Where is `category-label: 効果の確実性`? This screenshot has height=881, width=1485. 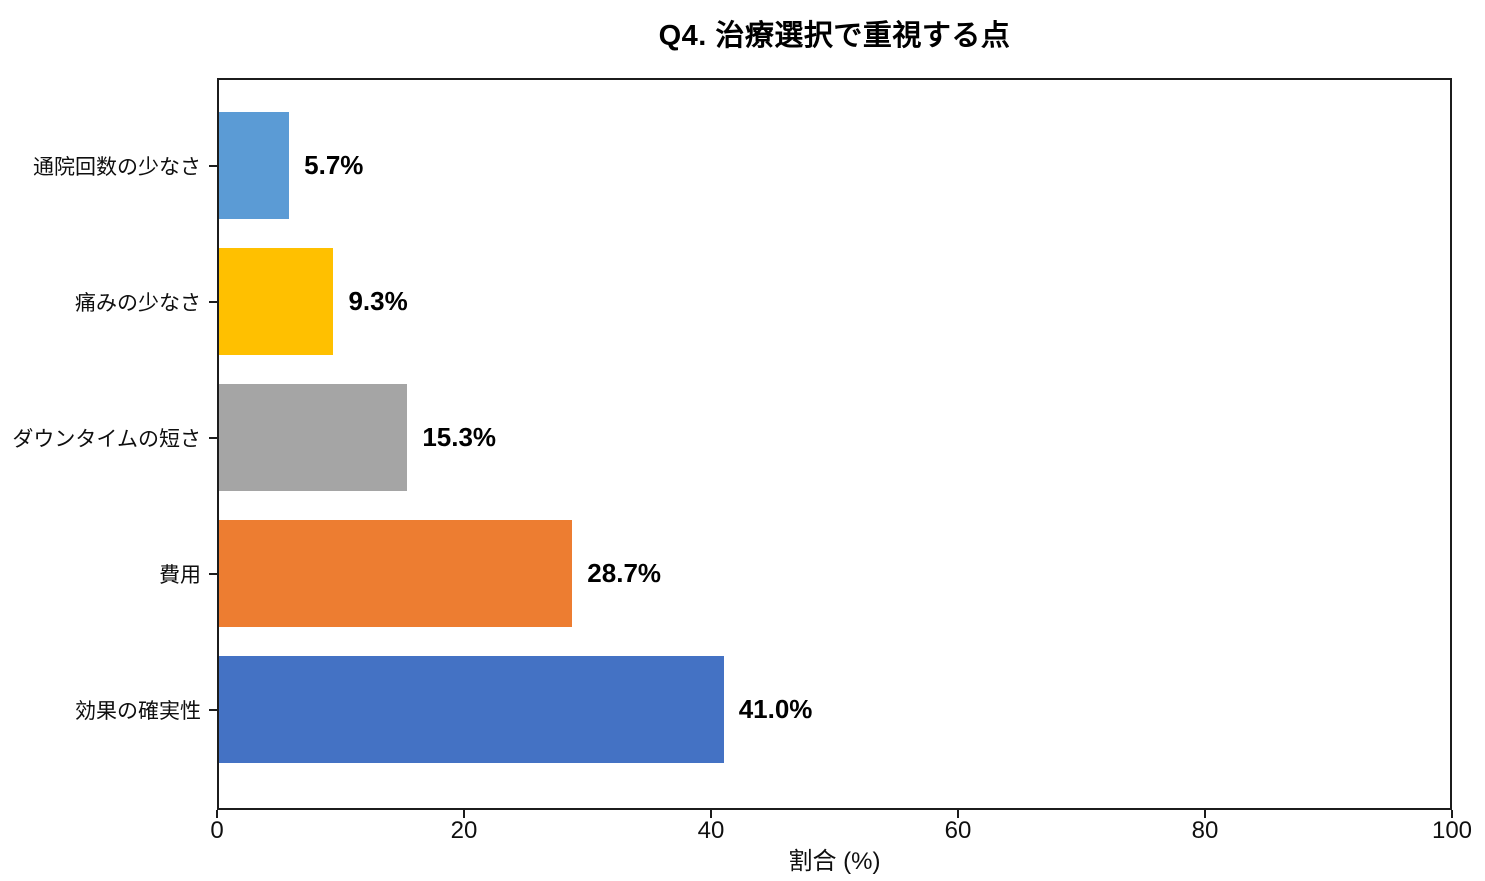
category-label: 効果の確実性 is located at coordinates (138, 711).